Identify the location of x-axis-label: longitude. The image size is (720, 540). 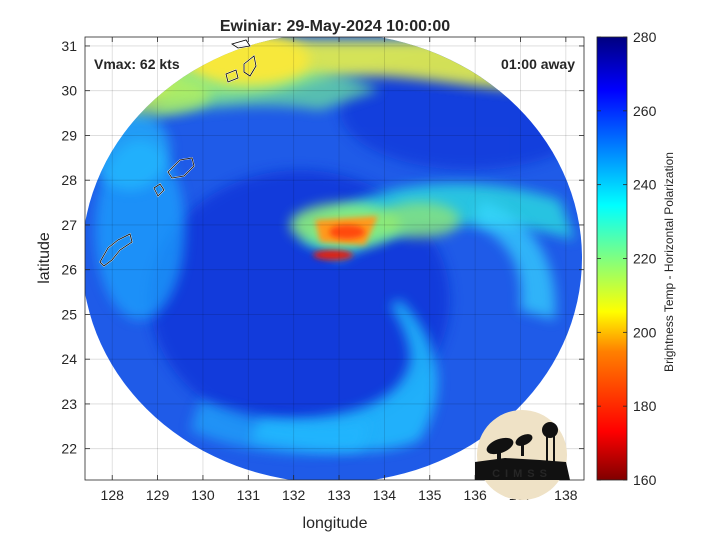
(335, 523).